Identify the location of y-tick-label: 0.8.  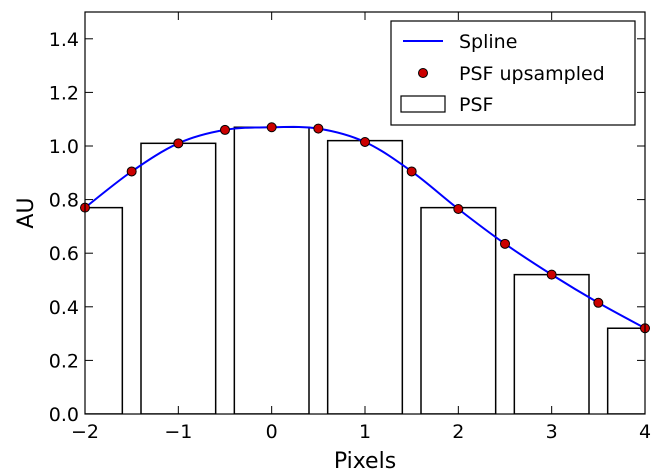
(64, 201).